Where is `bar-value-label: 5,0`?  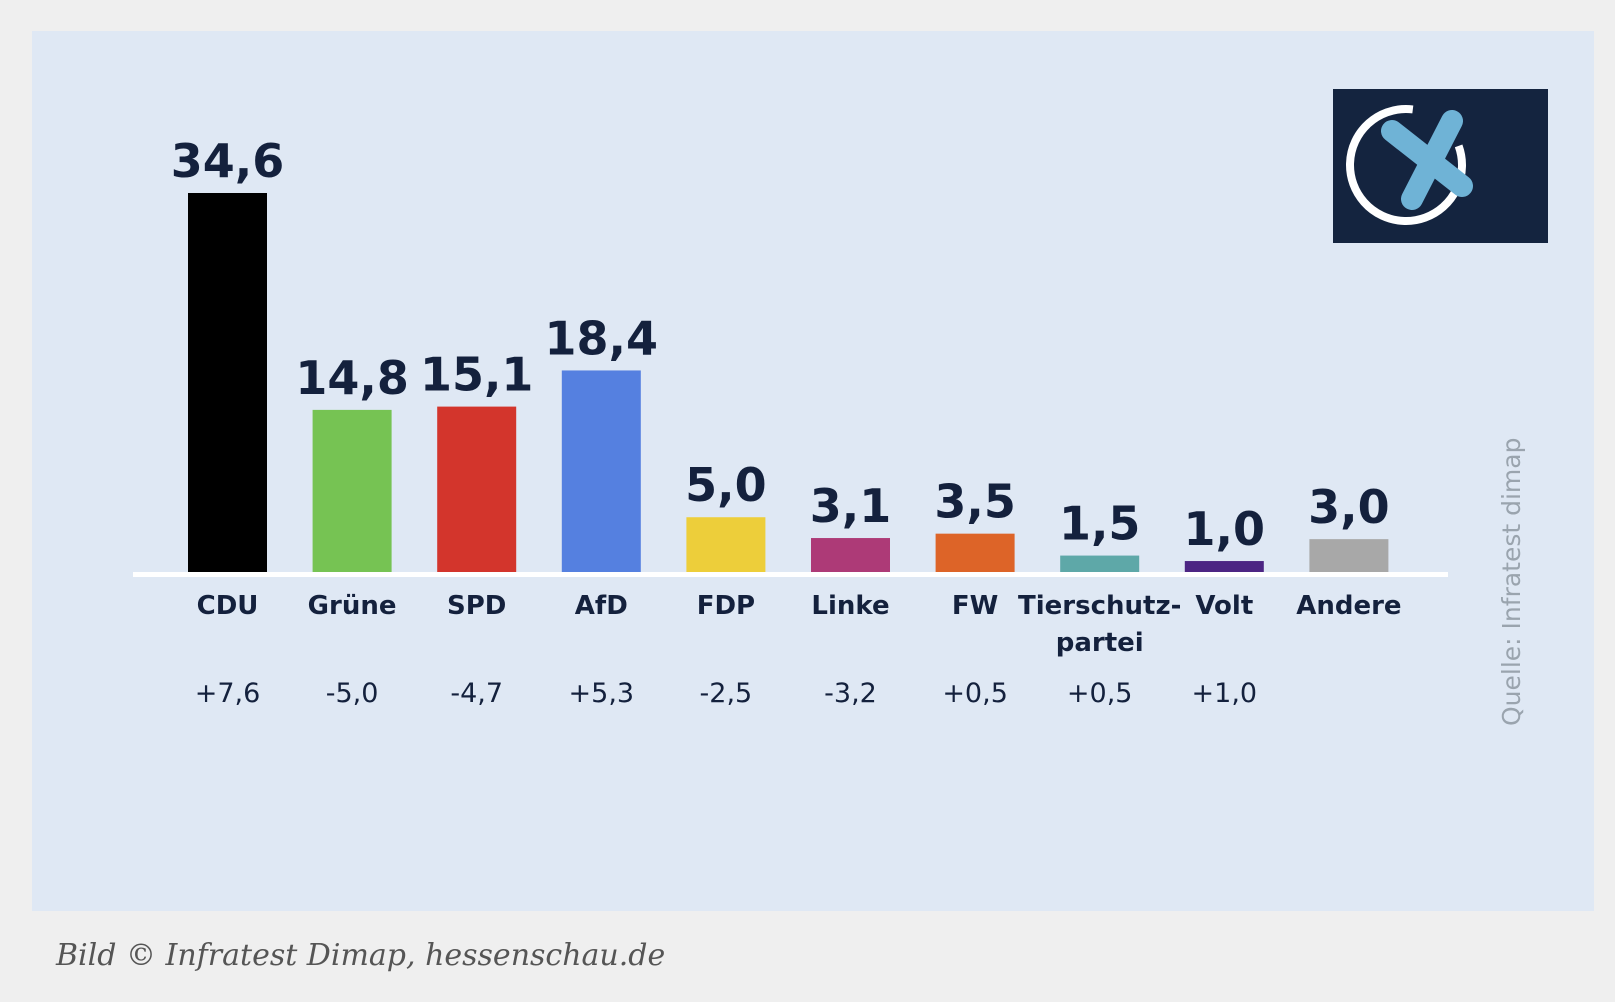 bar-value-label: 5,0 is located at coordinates (726, 485).